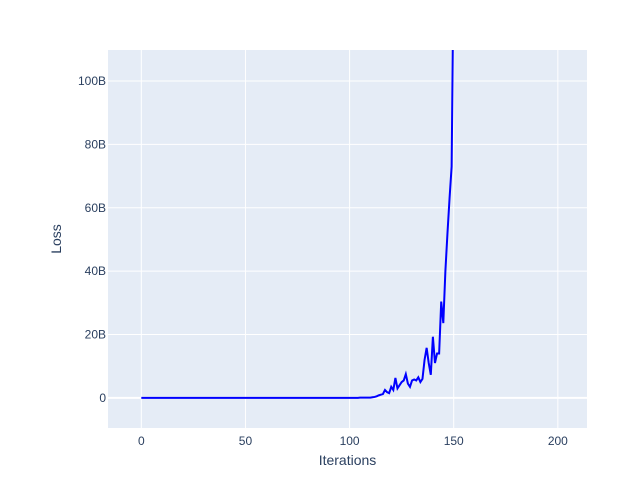 This screenshot has width=626, height=498. Describe the element at coordinates (454, 441) in the screenshot. I see `x-tick-label: 150` at that location.